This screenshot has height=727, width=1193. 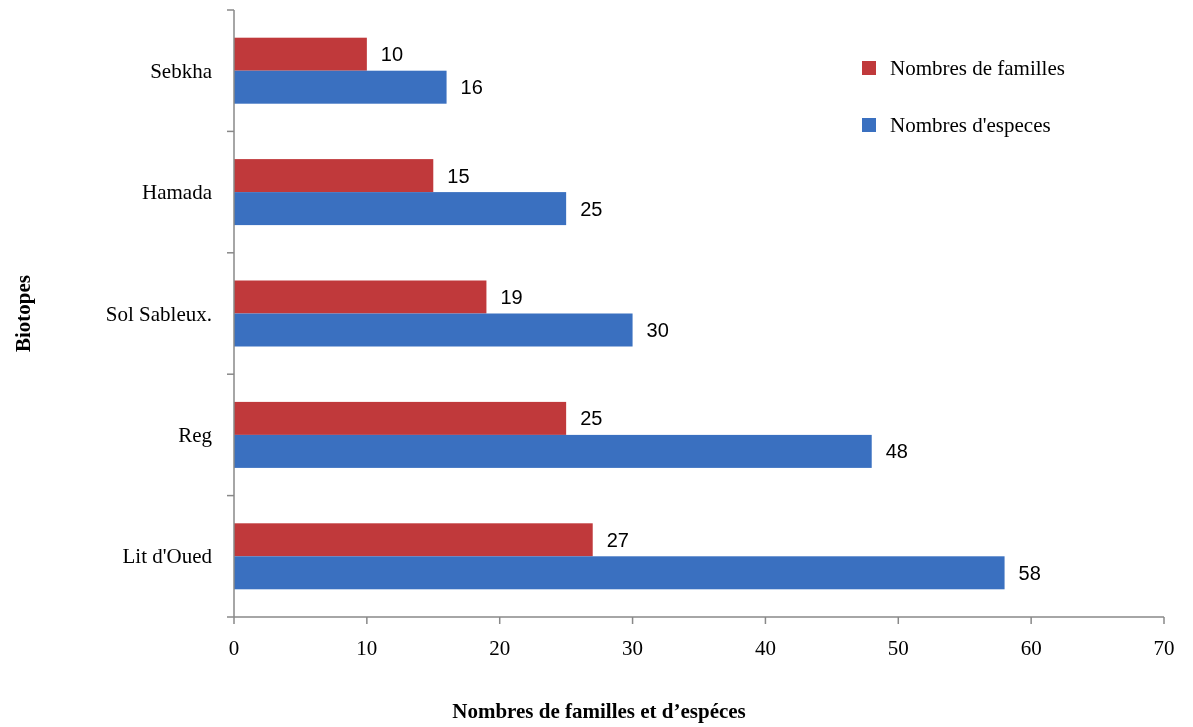 What do you see at coordinates (970, 125) in the screenshot?
I see `legend-label: Nombres d'especes` at bounding box center [970, 125].